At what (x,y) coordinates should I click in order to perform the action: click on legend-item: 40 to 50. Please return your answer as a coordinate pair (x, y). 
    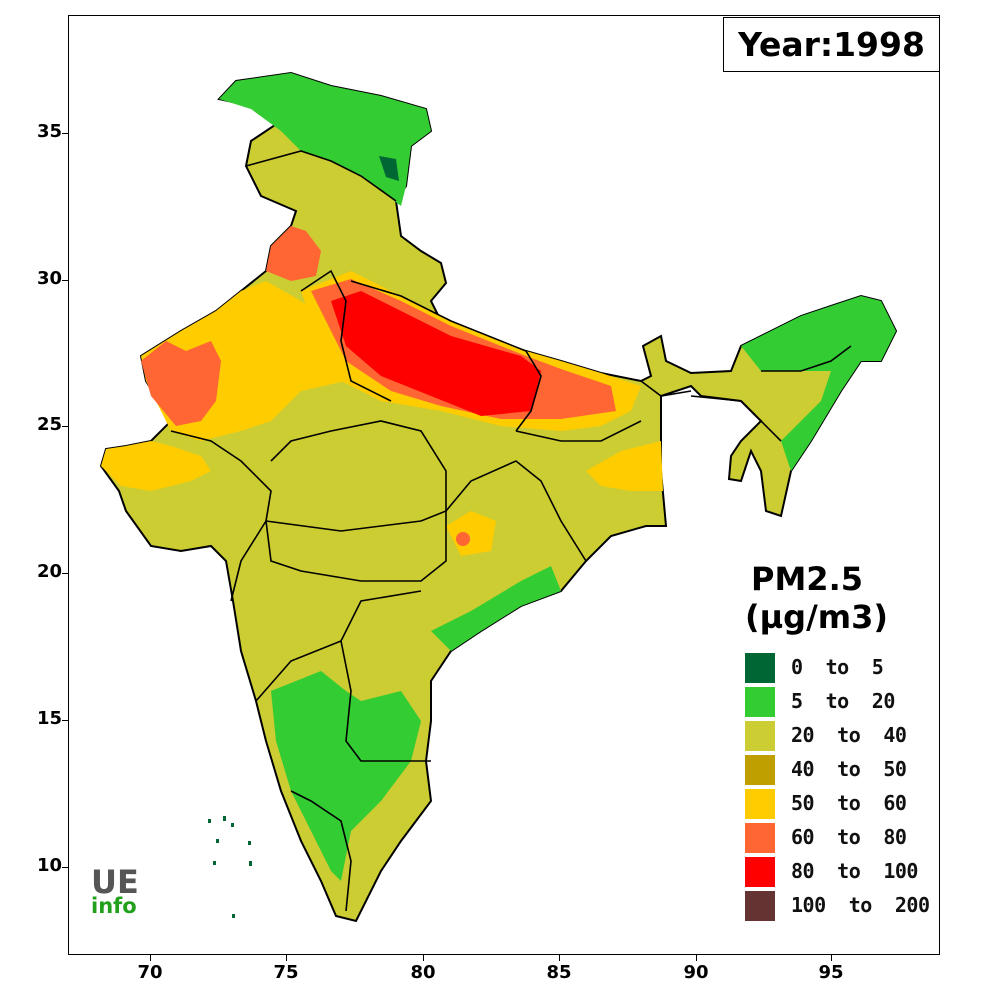
    Looking at the image, I should click on (845, 770).